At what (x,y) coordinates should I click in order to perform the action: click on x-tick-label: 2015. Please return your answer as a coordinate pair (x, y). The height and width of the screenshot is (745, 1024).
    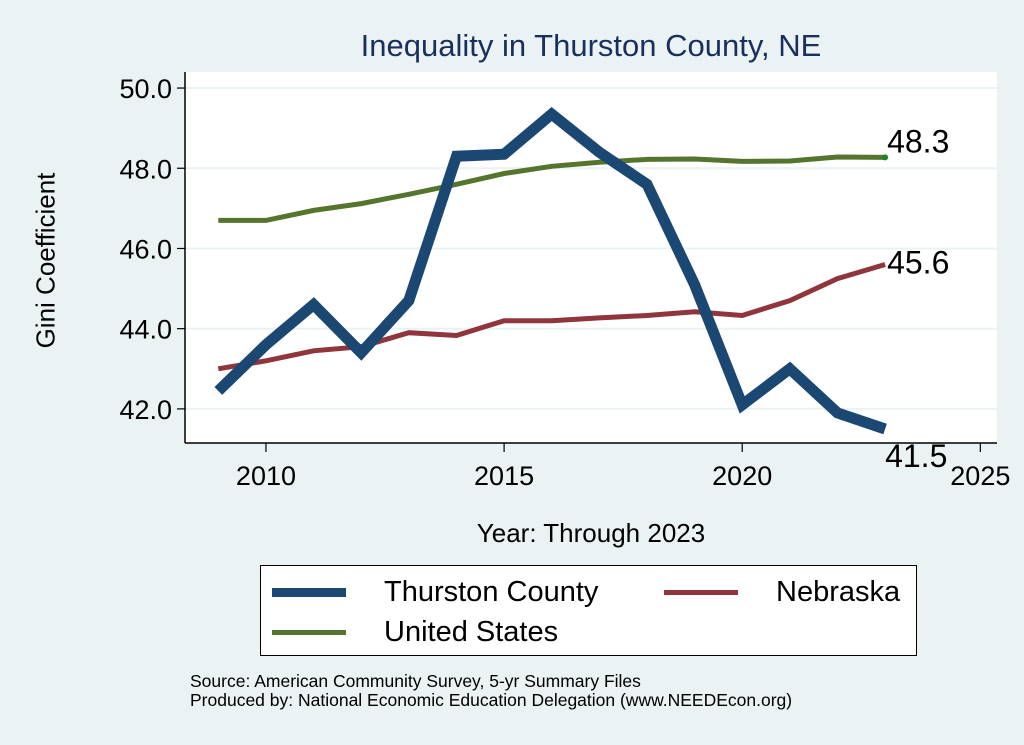
    Looking at the image, I should click on (504, 476).